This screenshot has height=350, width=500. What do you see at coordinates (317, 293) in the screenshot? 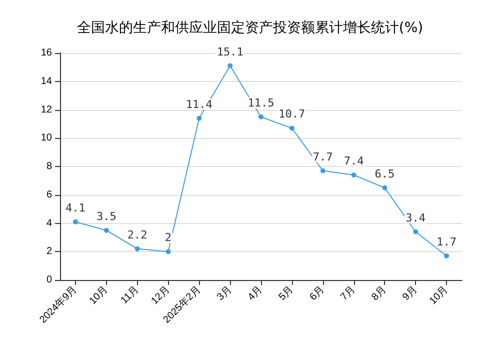
I see `x-tick-label: 6月` at bounding box center [317, 293].